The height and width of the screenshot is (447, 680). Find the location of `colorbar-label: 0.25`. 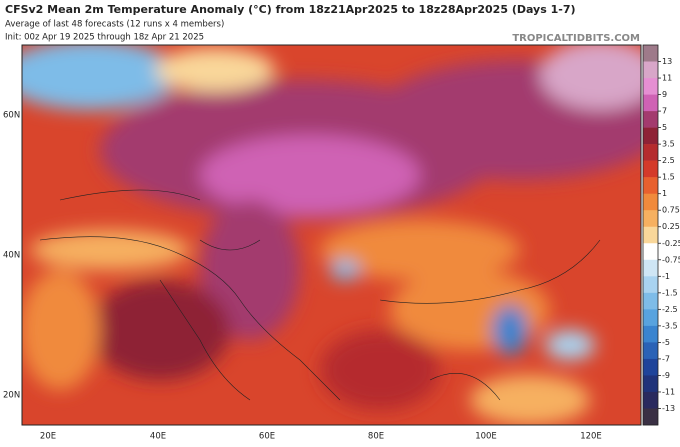

colorbar-label: 0.25 is located at coordinates (671, 226).